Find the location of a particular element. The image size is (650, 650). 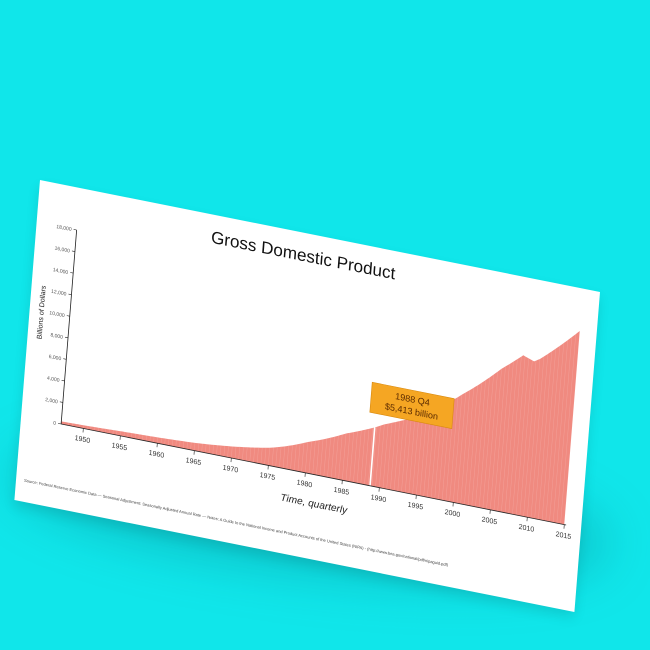

highlight-layer: 1988 Q4$5,413 billion is located at coordinates (412, 433).